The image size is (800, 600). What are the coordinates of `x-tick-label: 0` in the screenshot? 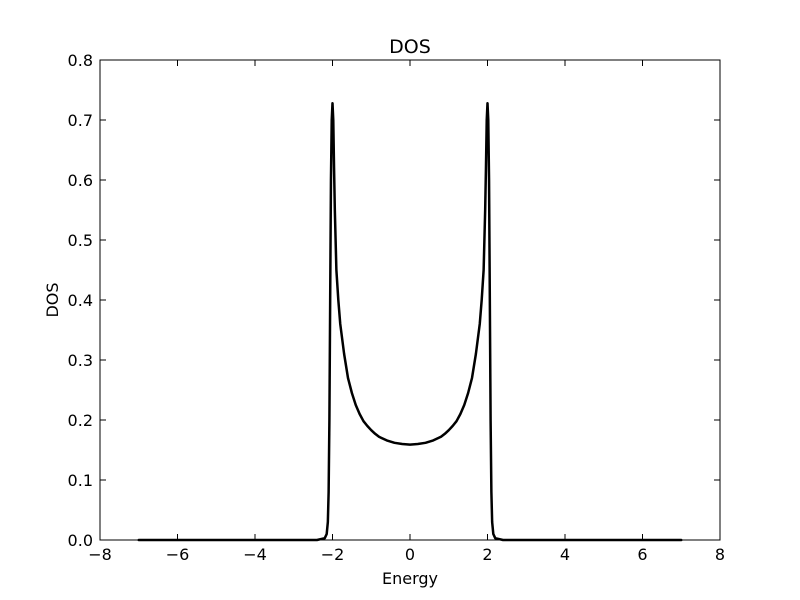 It's located at (410, 554).